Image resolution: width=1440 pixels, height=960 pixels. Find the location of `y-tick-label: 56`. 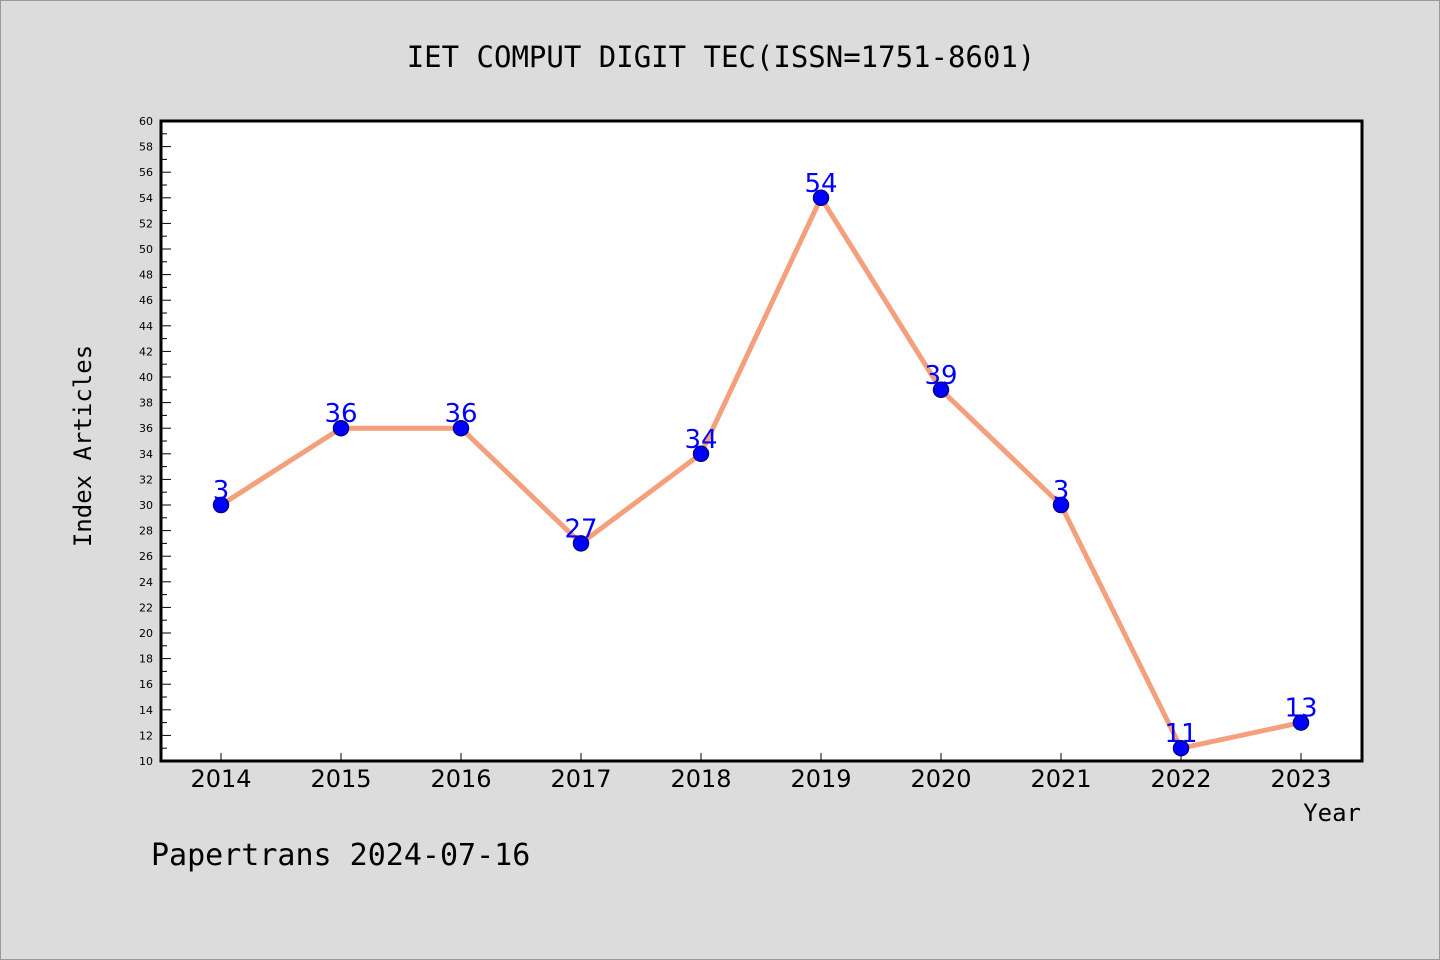

y-tick-label: 56 is located at coordinates (146, 172).